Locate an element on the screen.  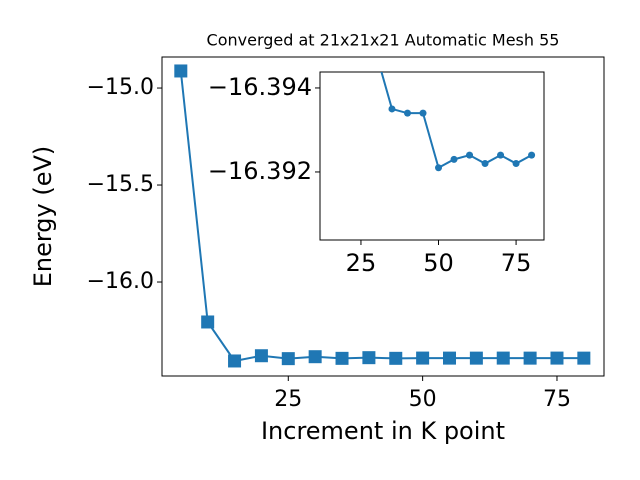
y-tick-label: −15.0 is located at coordinates (120, 87).